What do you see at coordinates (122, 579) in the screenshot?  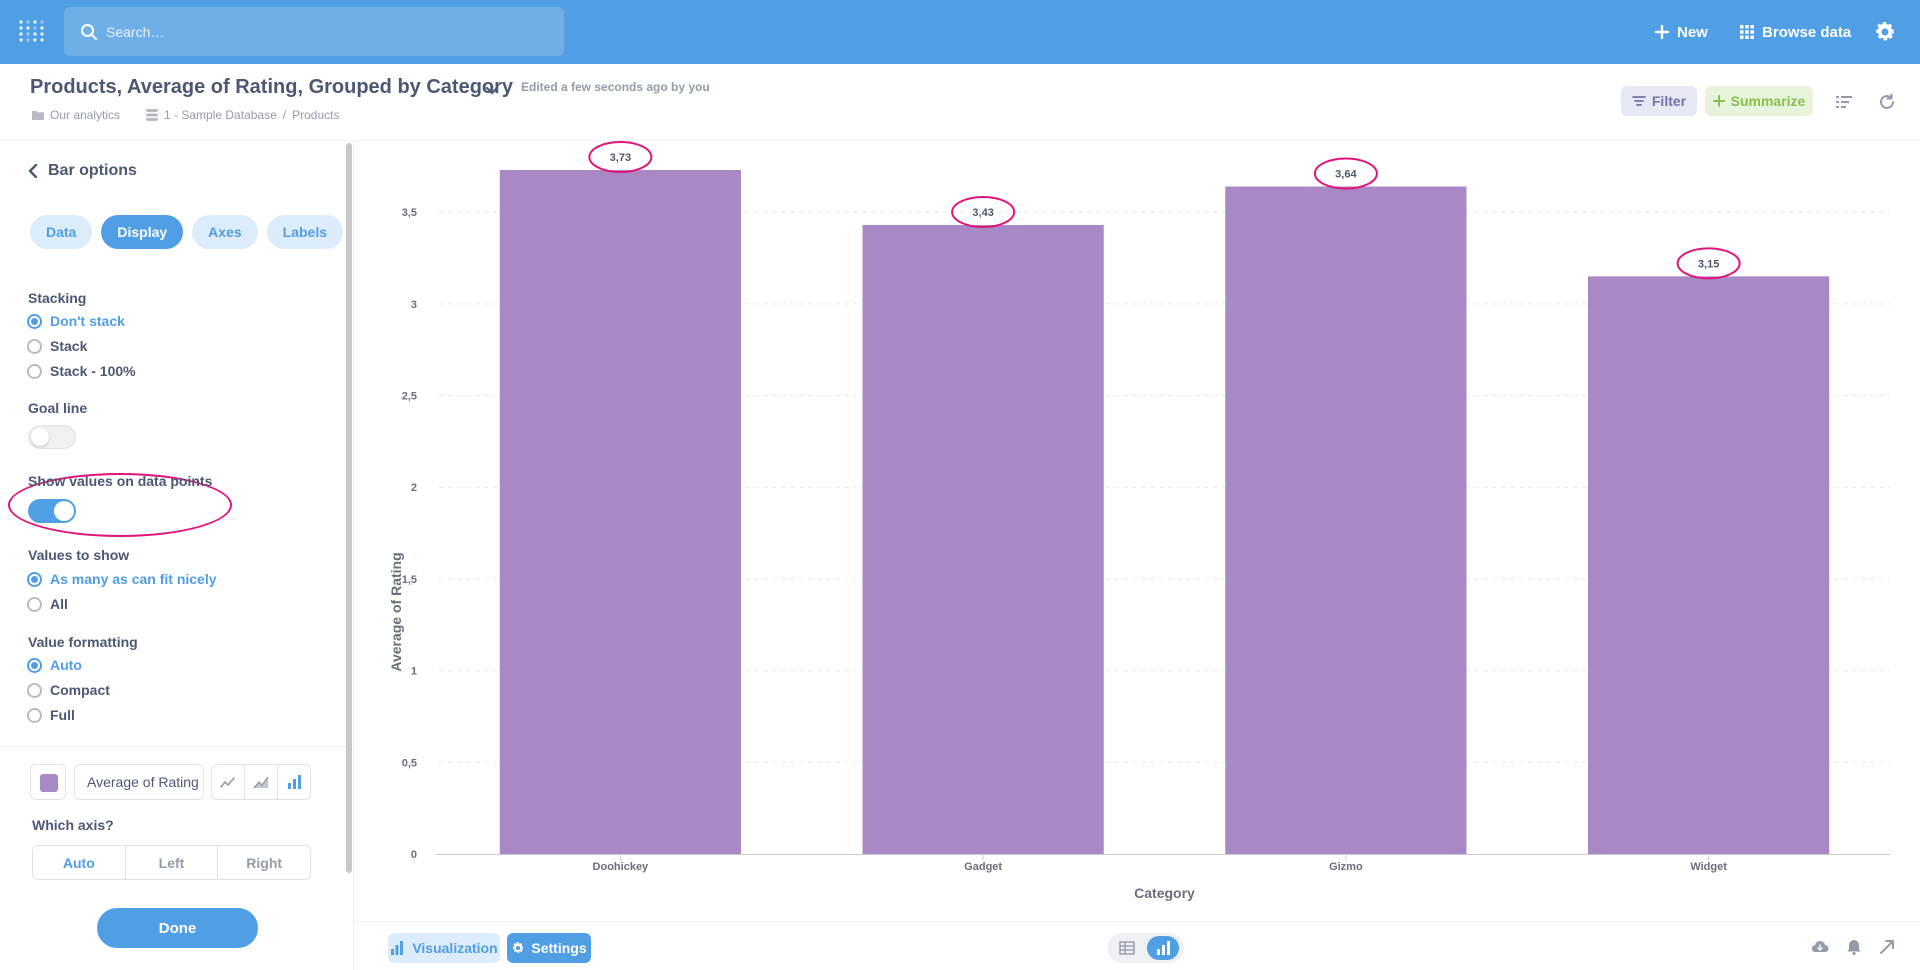 I see `radio-fit-nicely: As many as can fit nicely` at bounding box center [122, 579].